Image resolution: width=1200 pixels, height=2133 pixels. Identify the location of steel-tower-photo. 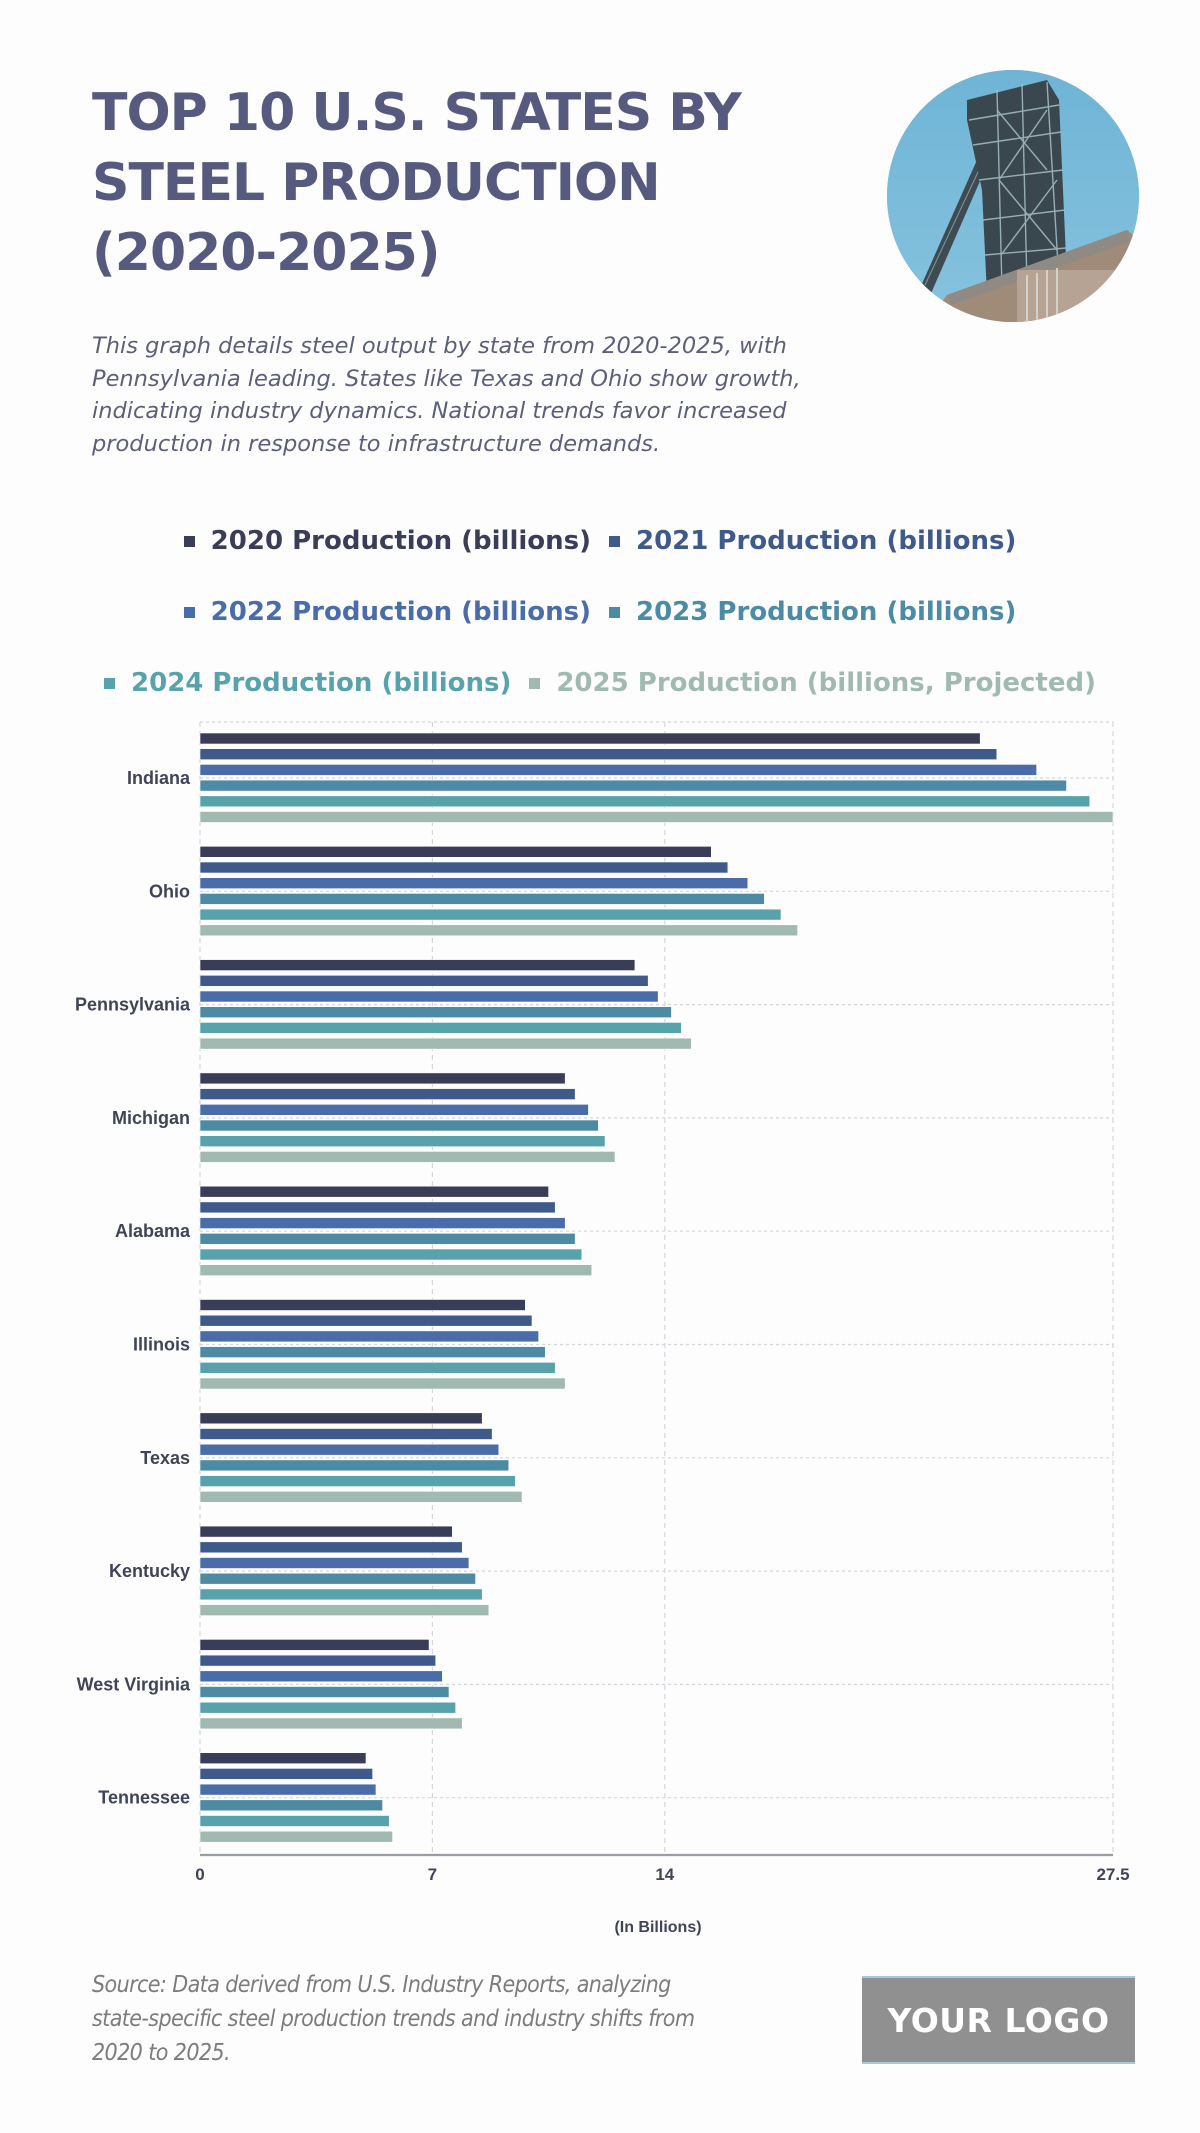
(1013, 196).